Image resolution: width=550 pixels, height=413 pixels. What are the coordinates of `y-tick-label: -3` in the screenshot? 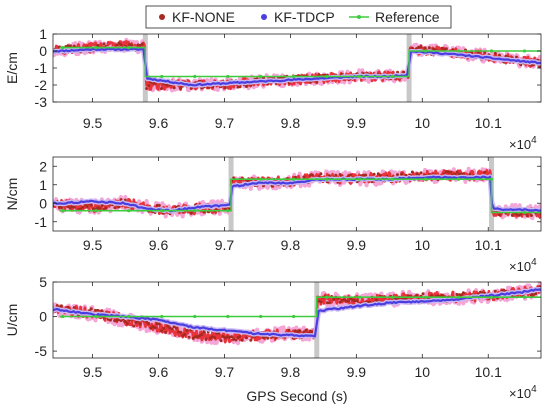 It's located at (41, 102).